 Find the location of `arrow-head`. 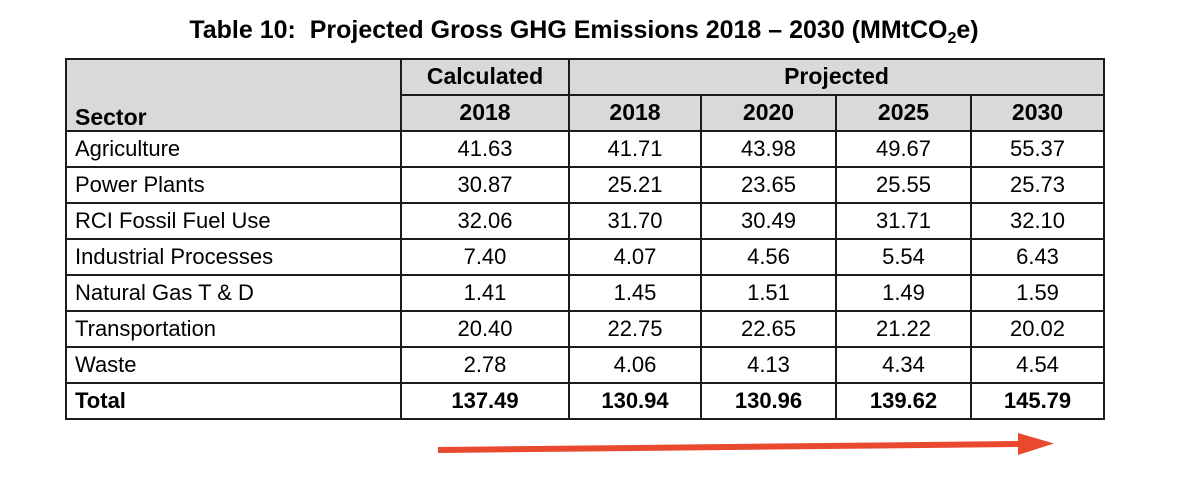

arrow-head is located at coordinates (1036, 444).